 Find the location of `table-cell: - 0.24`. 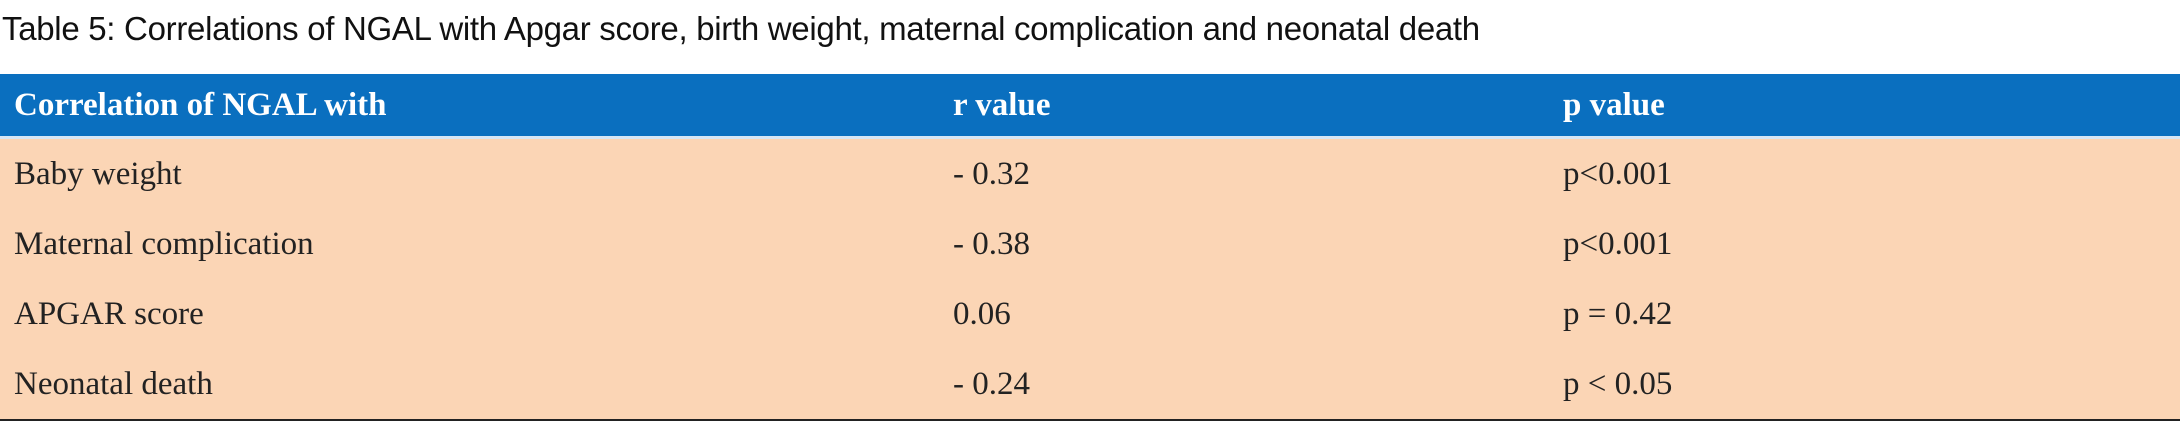

table-cell: - 0.24 is located at coordinates (1244, 385).